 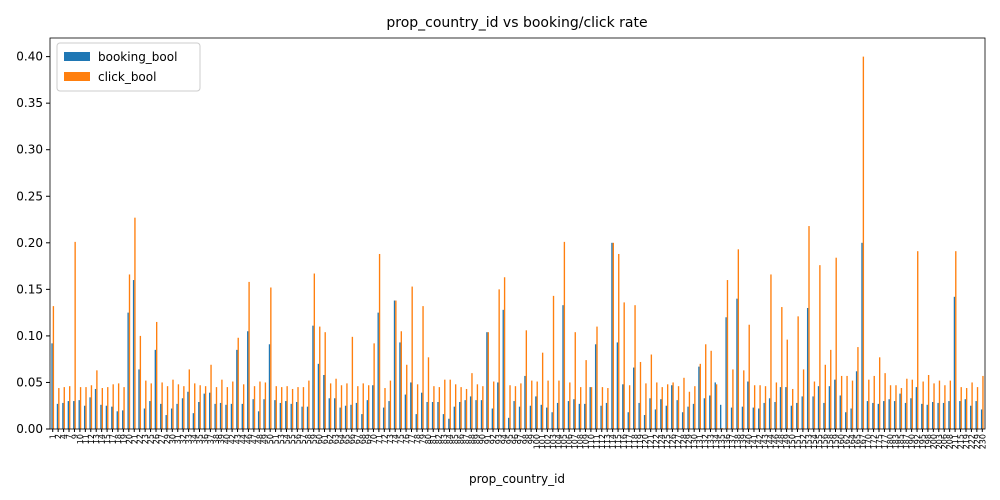 I want to click on x-tick-label: 131, so click(x=700, y=441).